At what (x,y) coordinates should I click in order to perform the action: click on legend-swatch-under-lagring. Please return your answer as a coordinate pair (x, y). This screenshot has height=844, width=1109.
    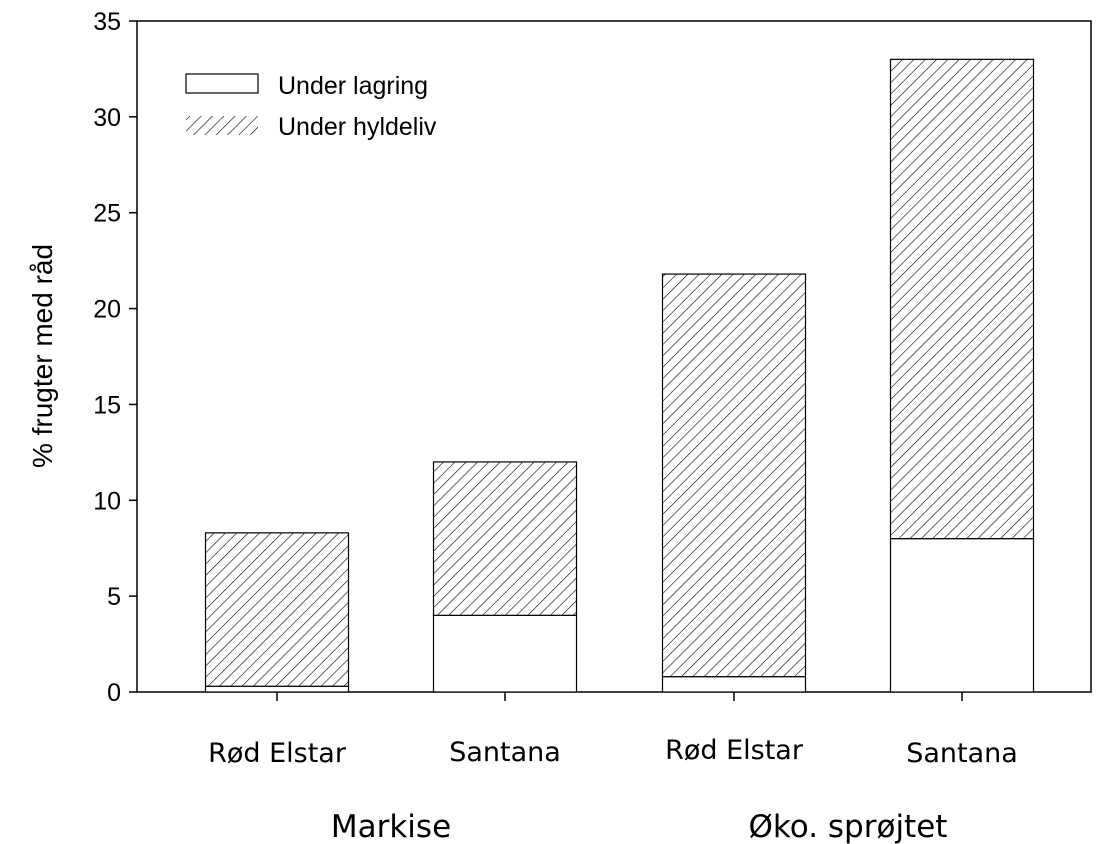
    Looking at the image, I should click on (222, 83).